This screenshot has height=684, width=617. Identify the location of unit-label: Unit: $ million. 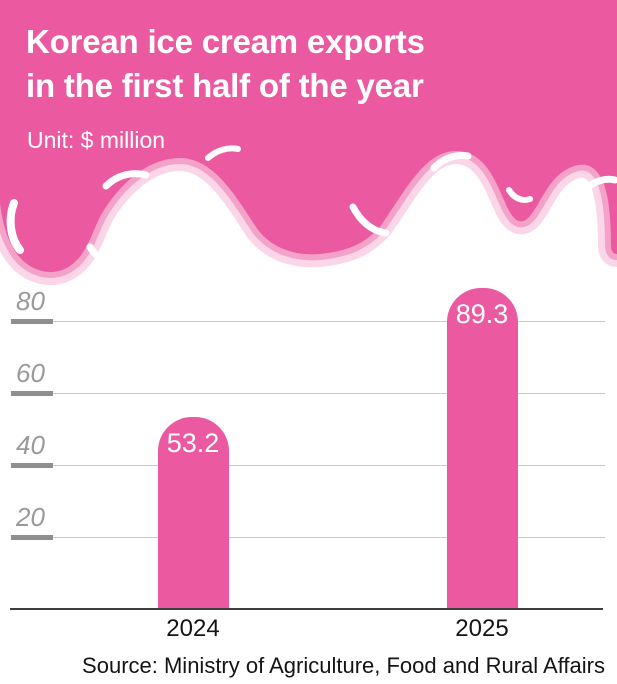
(96, 140).